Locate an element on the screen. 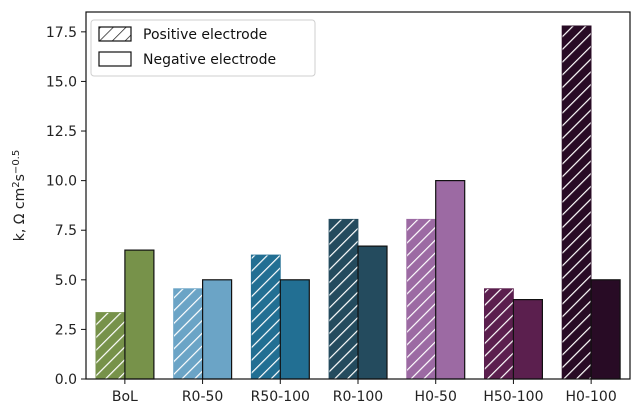 This screenshot has height=406, width=641. x-tick-label: H50-100 is located at coordinates (513, 397).